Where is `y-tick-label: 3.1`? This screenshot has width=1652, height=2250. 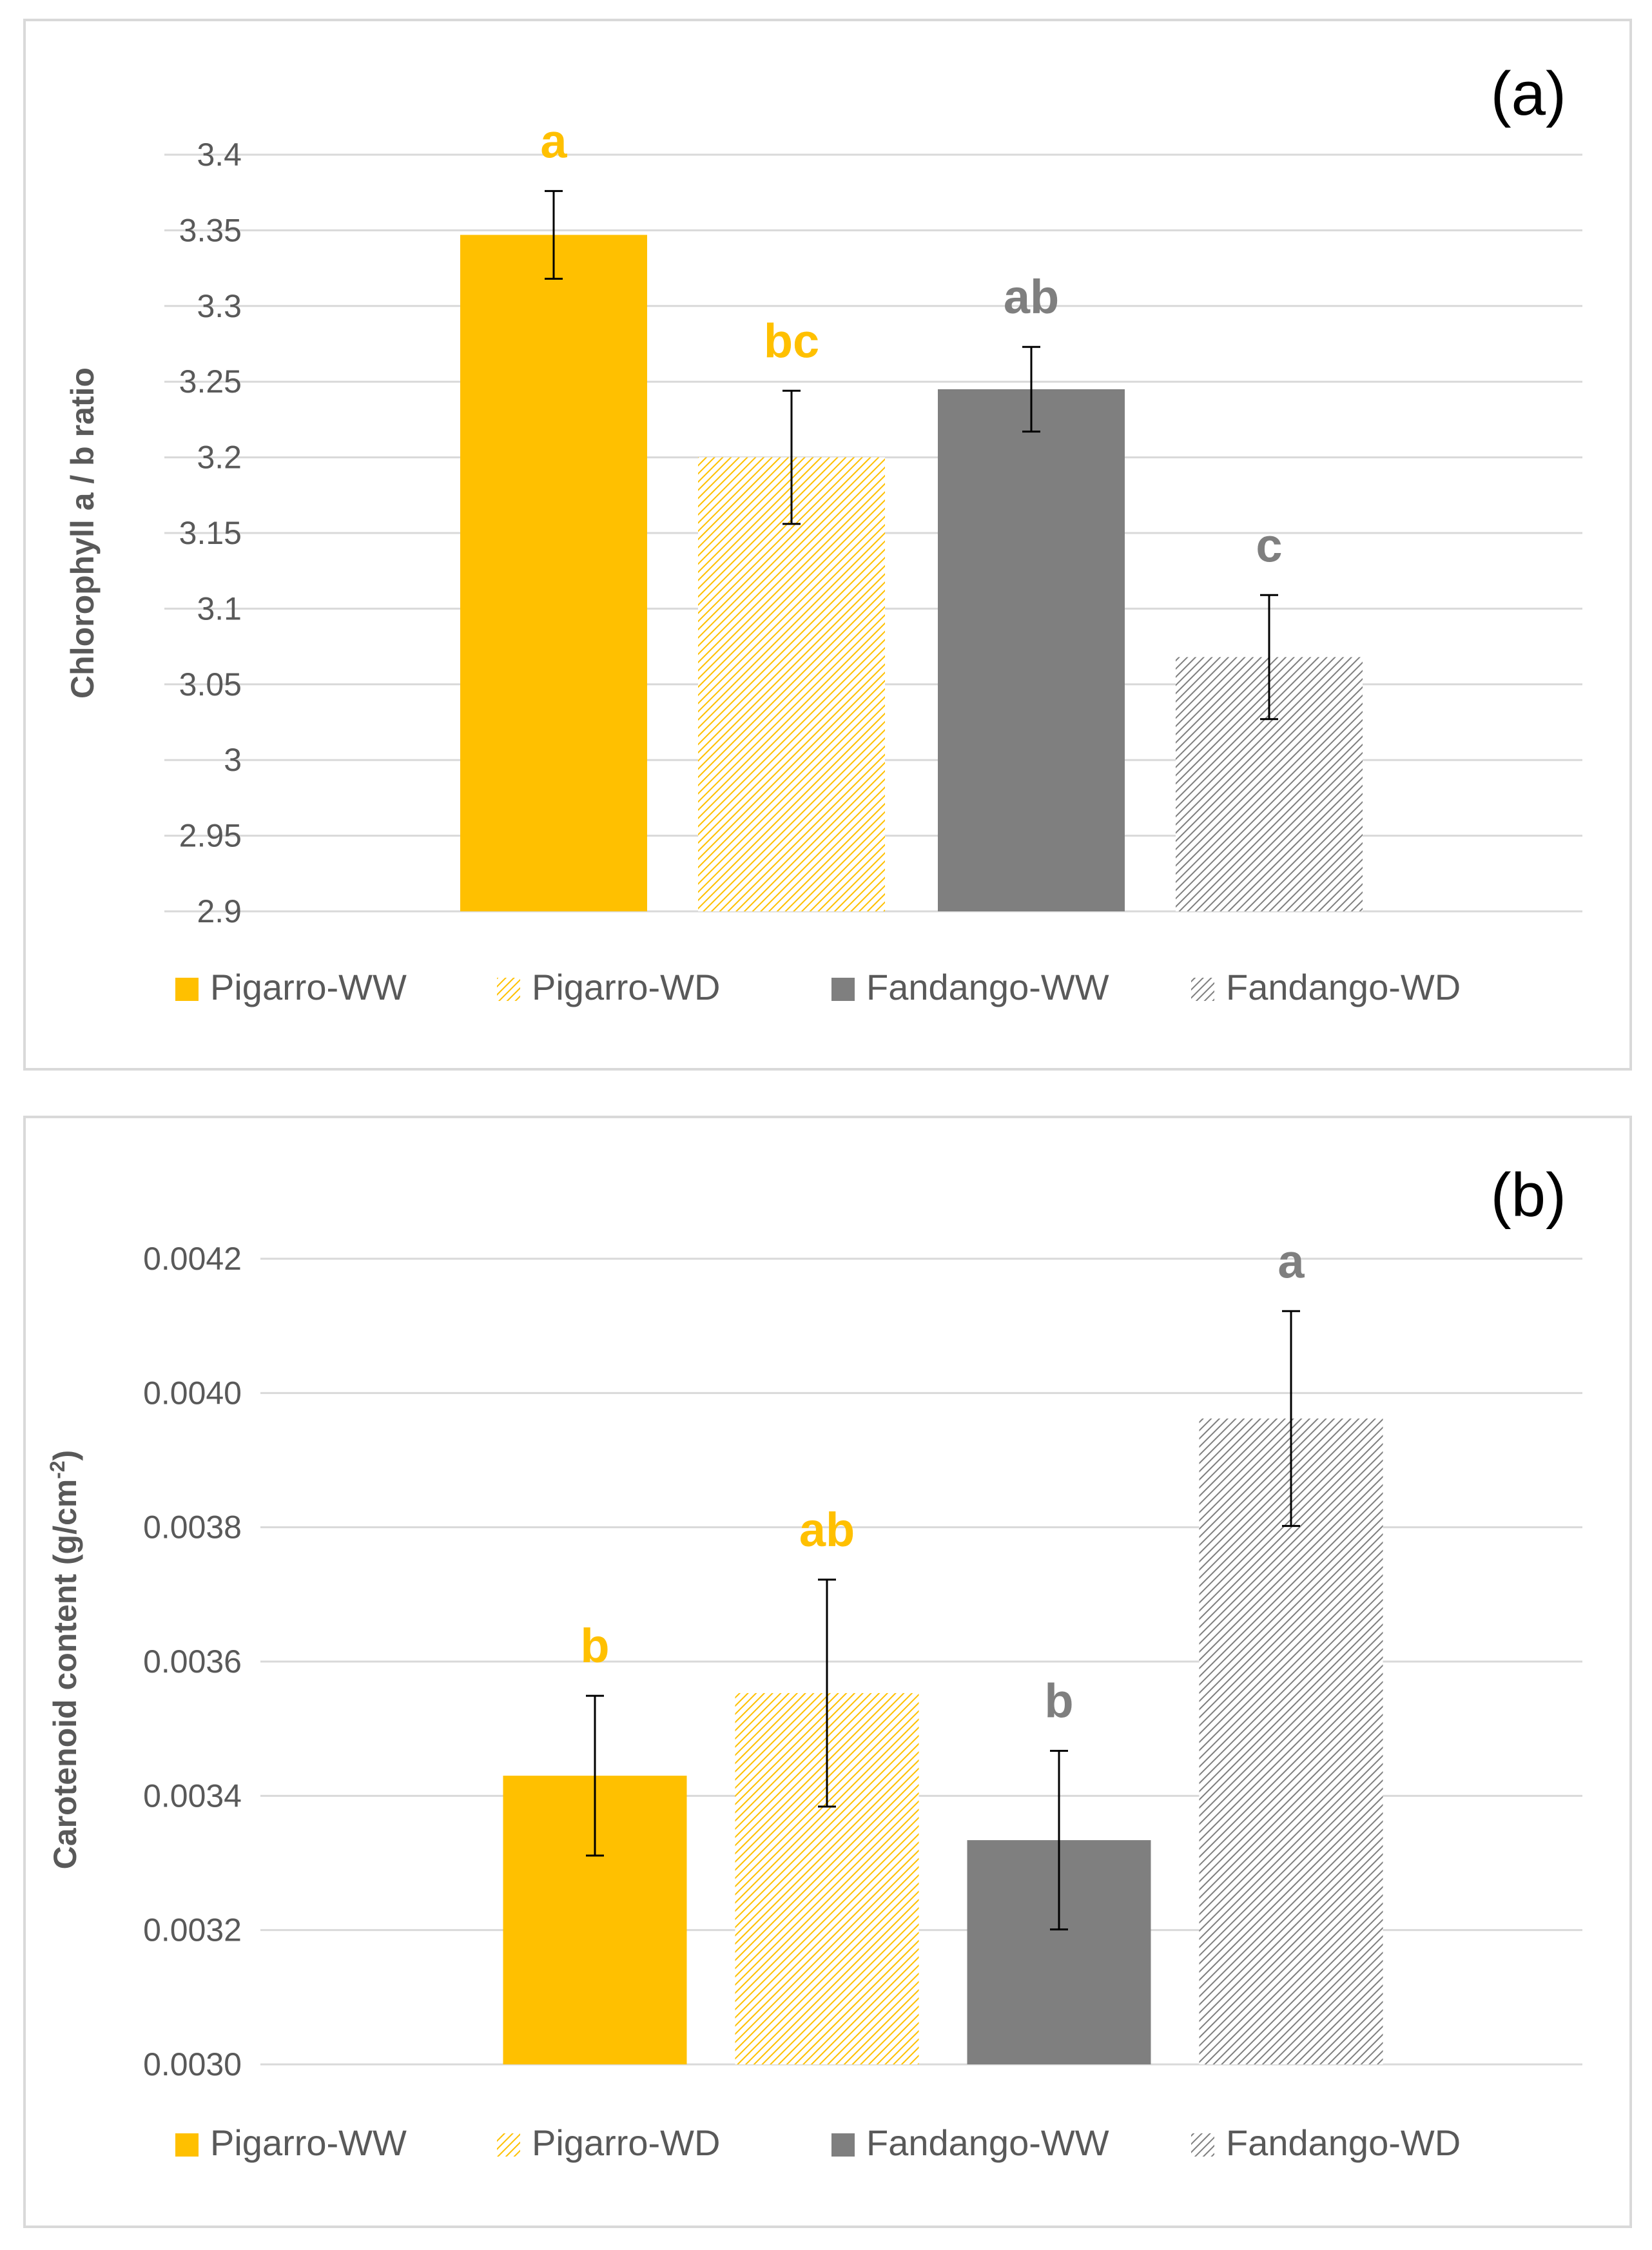
y-tick-label: 3.1 is located at coordinates (219, 608).